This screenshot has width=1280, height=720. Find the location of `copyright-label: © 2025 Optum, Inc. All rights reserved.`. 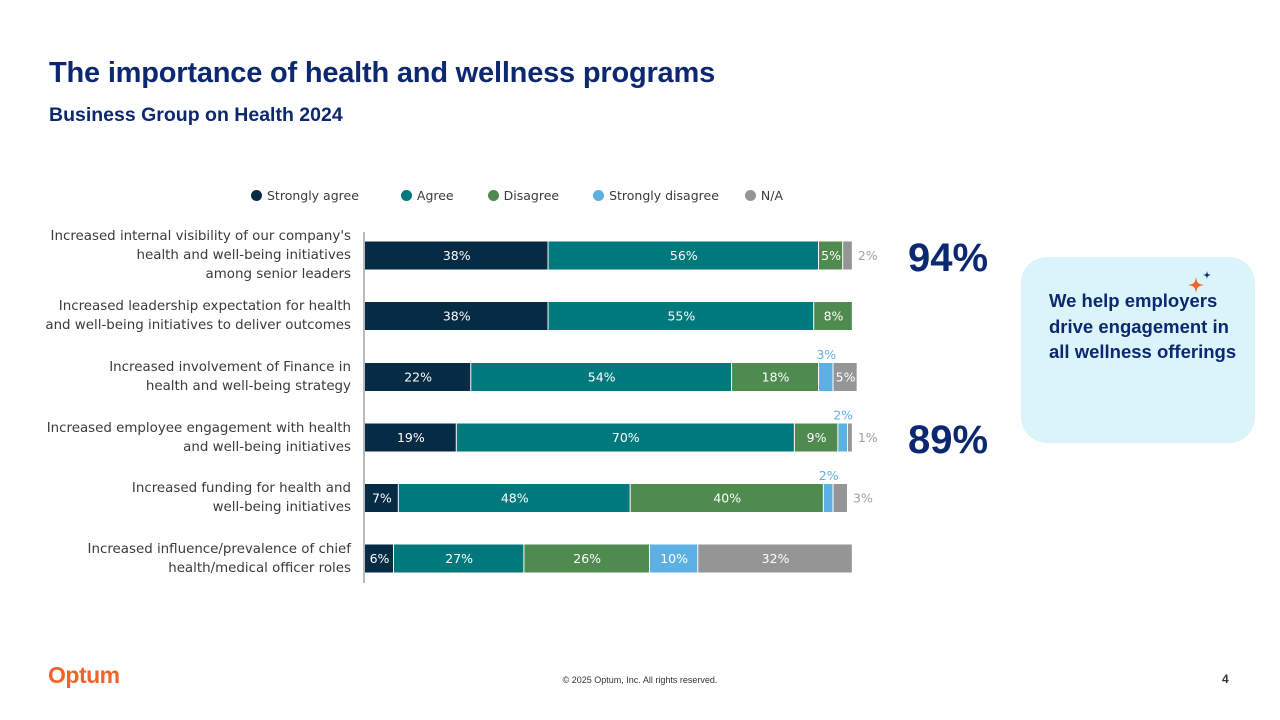

copyright-label: © 2025 Optum, Inc. All rights reserved. is located at coordinates (640, 680).